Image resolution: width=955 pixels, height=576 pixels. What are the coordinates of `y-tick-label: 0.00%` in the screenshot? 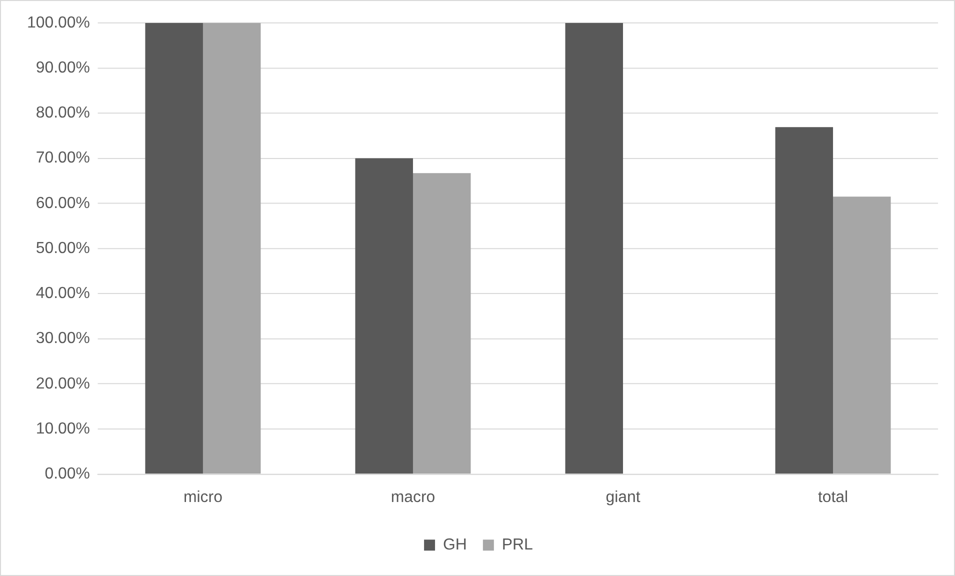 It's located at (67, 474).